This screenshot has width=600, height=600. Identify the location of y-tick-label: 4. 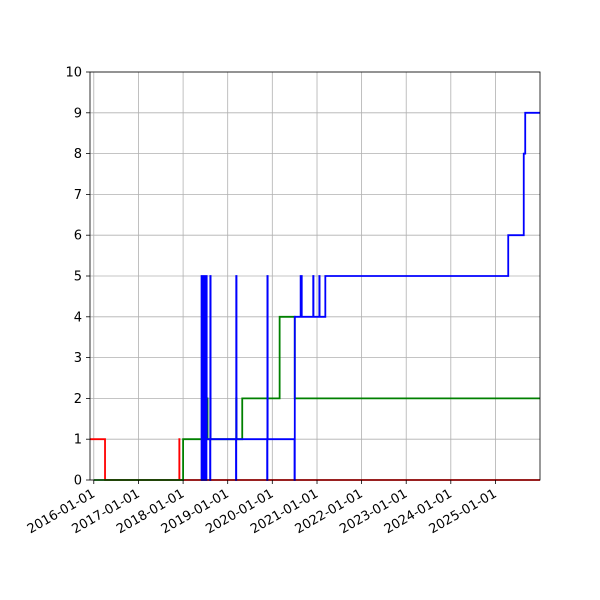
(78, 317).